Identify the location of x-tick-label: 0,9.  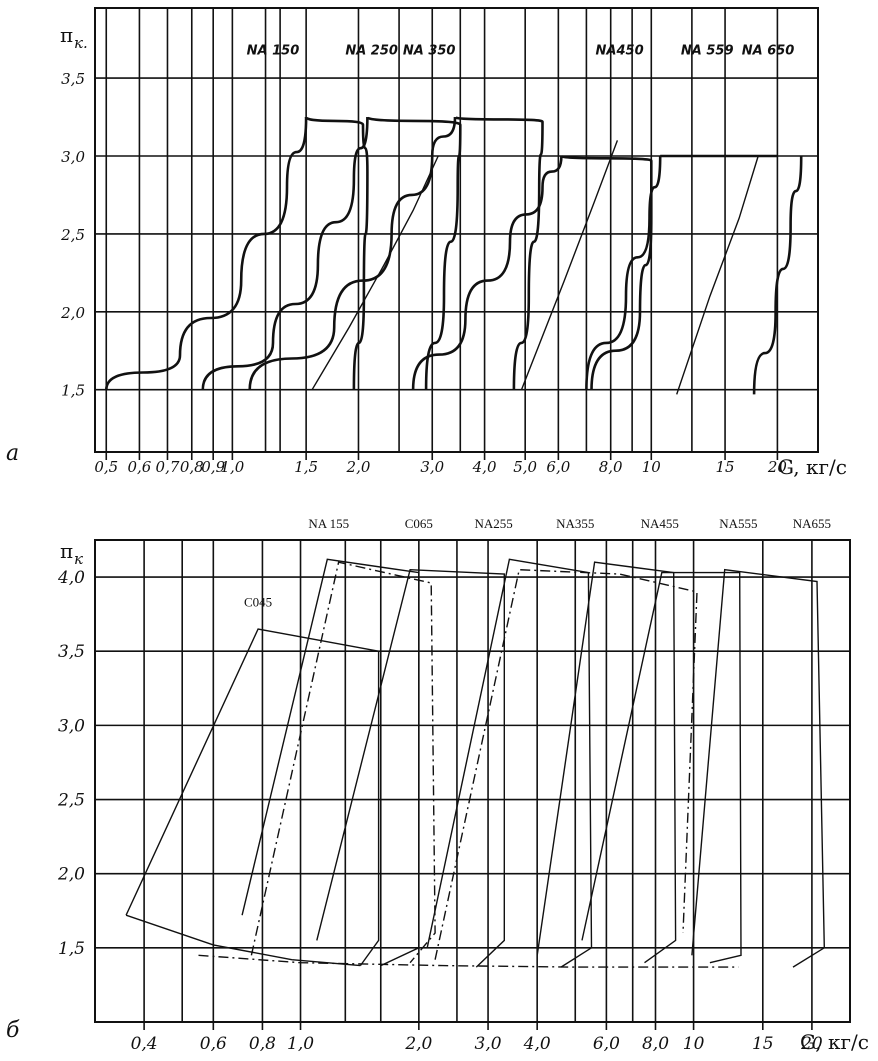
(213, 467).